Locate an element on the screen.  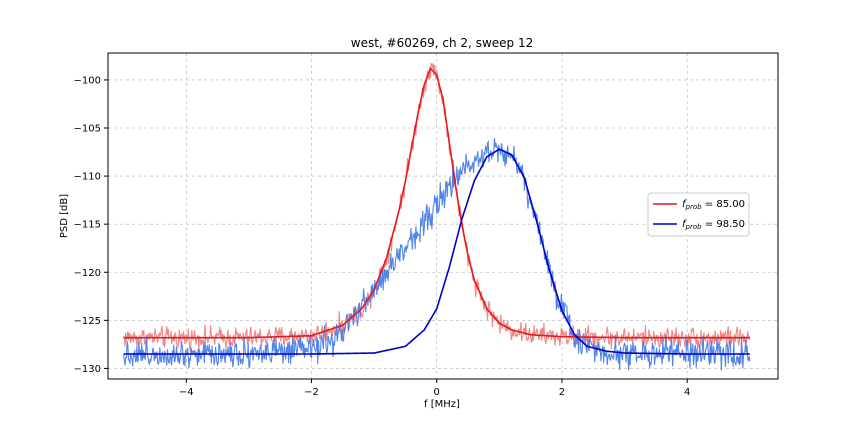
x-axis-ticks: −4 −2 0 2 4 is located at coordinates (434, 388).